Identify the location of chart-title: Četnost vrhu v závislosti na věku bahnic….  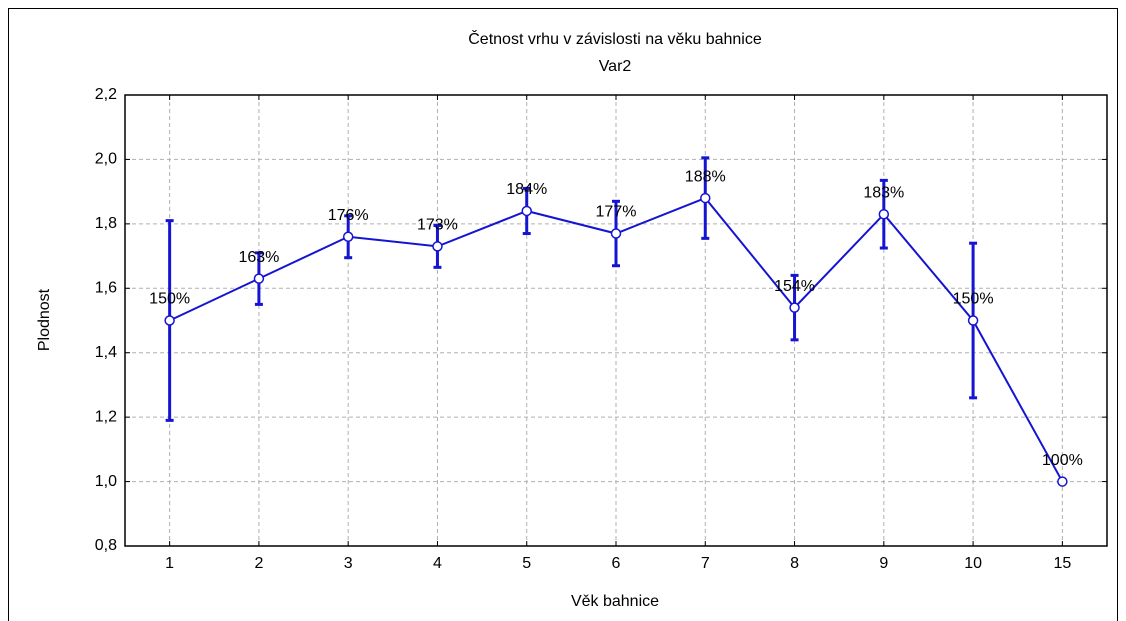
(615, 38).